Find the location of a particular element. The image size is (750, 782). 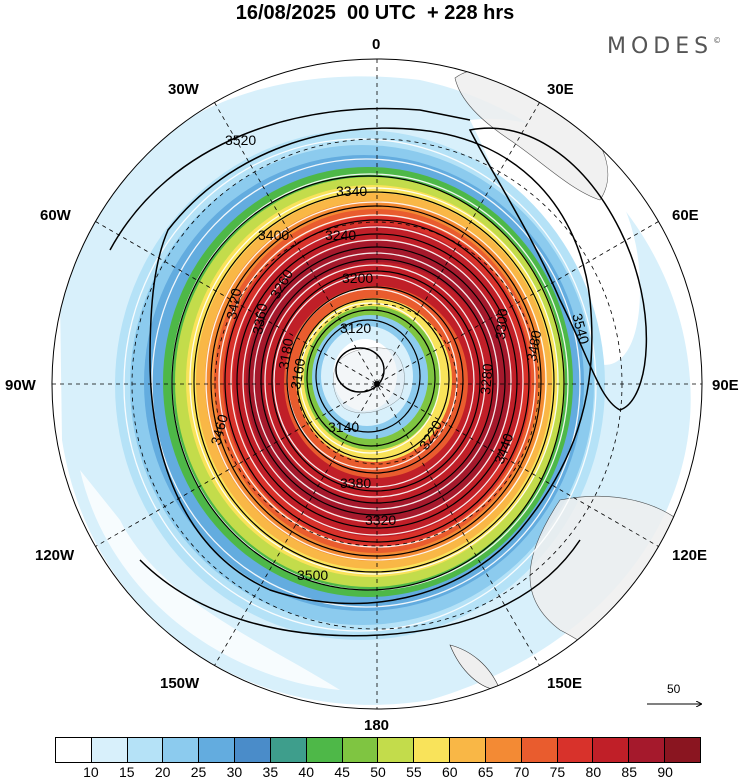

contour-label: 3300 is located at coordinates (501, 324).